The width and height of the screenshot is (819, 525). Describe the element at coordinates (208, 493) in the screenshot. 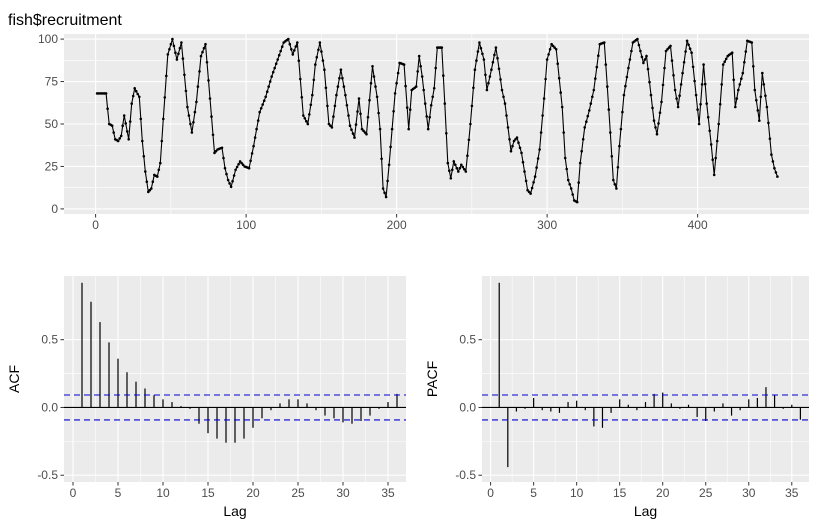

I see `acf-x-tick-label: 15` at that location.